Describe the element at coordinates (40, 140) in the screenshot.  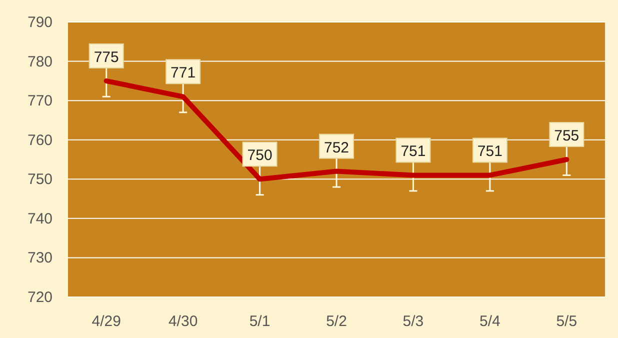
I see `y-tick-label: 760` at that location.